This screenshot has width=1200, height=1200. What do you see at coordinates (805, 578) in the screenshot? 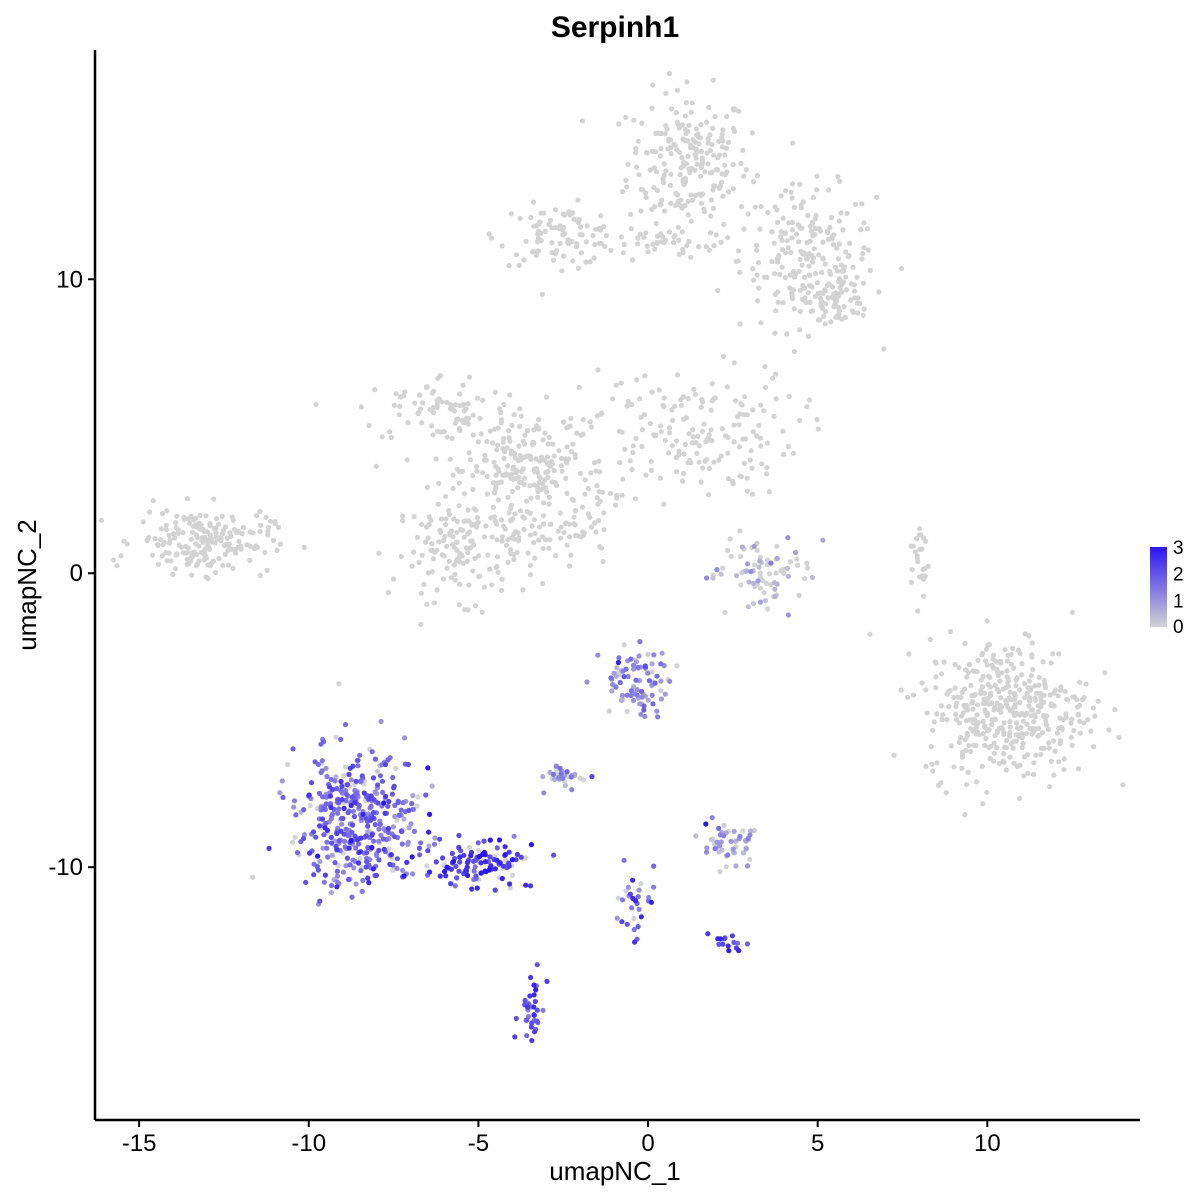
I see `data-point-small-crescent` at bounding box center [805, 578].